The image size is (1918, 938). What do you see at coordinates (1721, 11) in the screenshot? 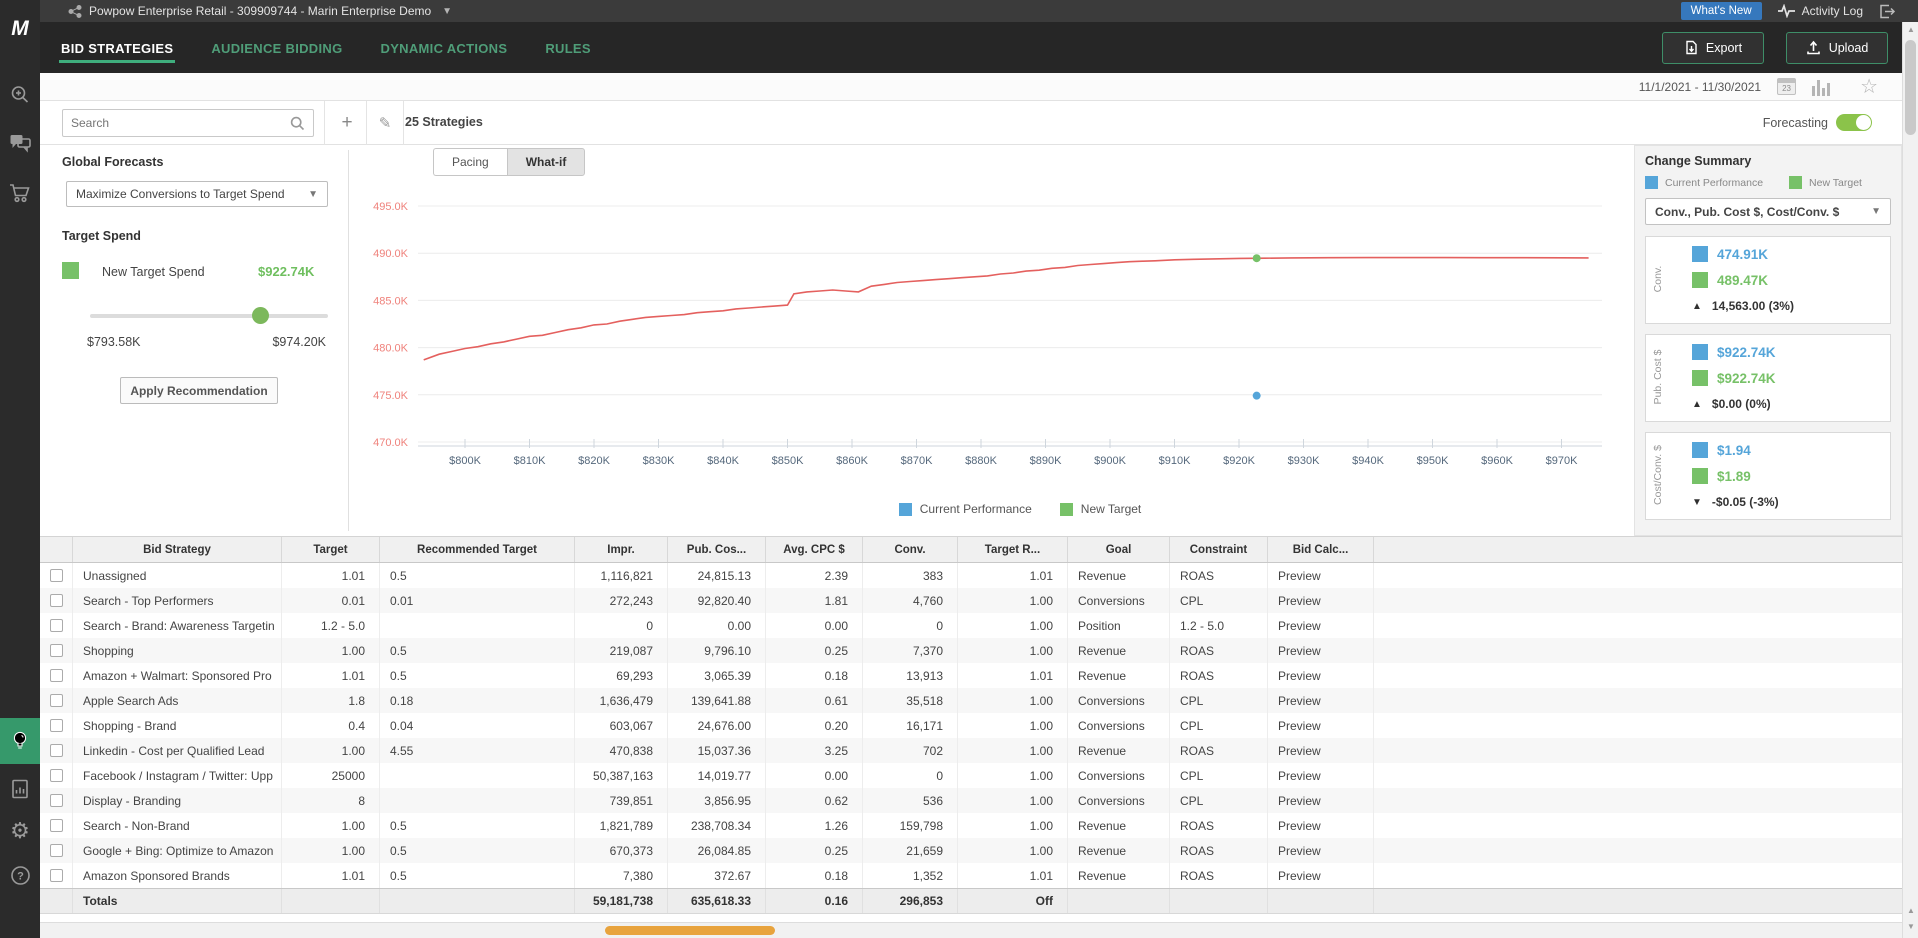
I see `whats-new-button: What's New` at bounding box center [1721, 11].